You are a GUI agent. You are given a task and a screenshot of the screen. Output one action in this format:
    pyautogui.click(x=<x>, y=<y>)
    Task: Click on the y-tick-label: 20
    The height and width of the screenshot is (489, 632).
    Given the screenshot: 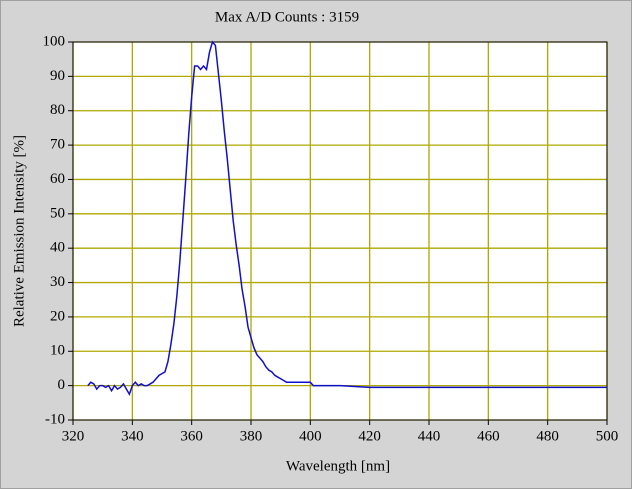 What is the action you would take?
    pyautogui.click(x=57, y=316)
    